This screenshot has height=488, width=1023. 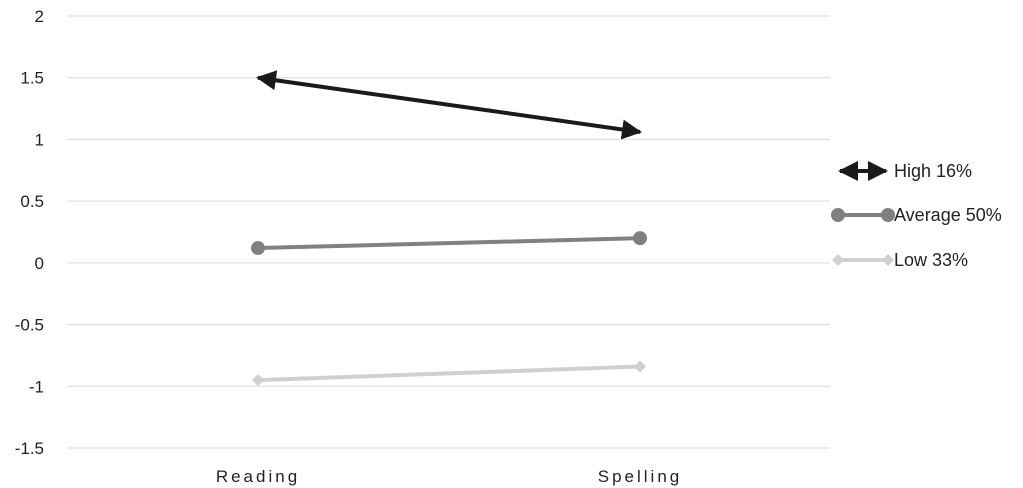 I want to click on legend-label: High 16%, so click(x=933, y=171).